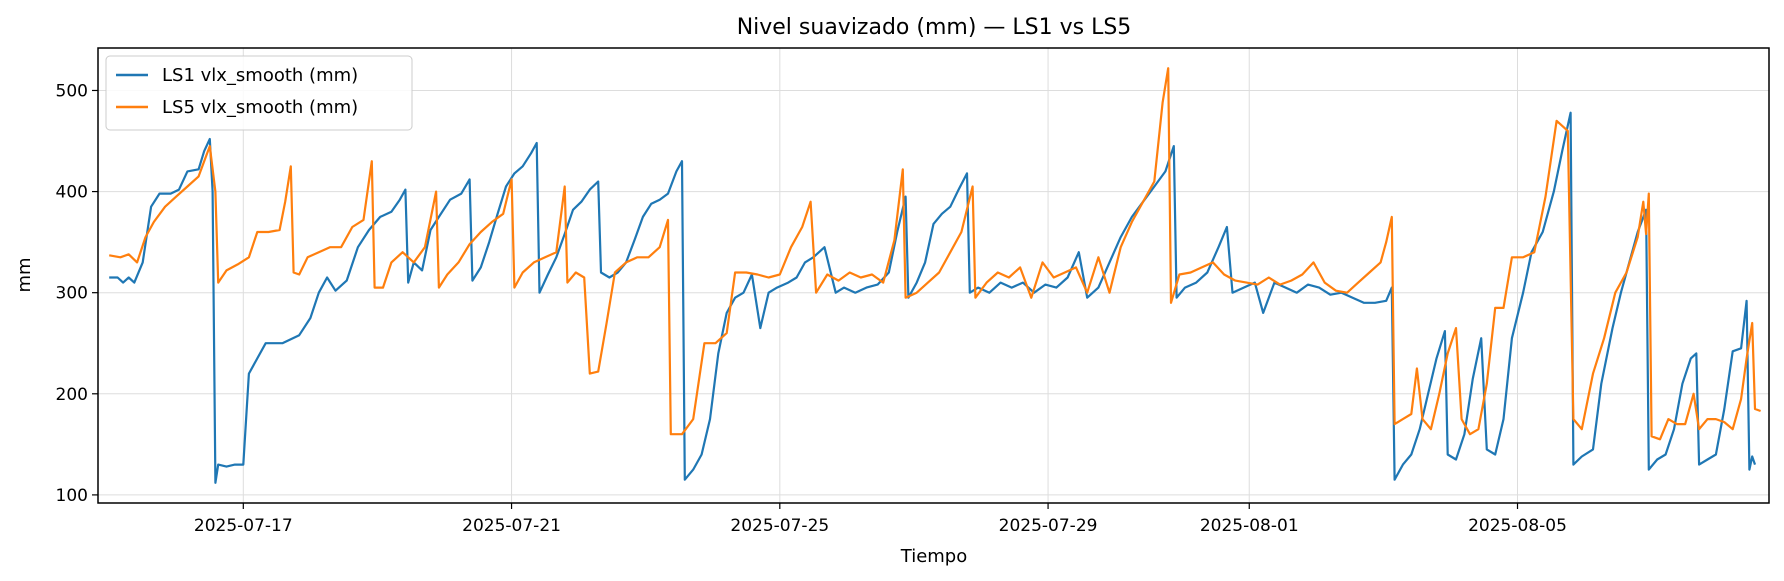 This screenshot has height=581, width=1784. What do you see at coordinates (1249, 526) in the screenshot?
I see `x-tick-label: 2025-08-01` at bounding box center [1249, 526].